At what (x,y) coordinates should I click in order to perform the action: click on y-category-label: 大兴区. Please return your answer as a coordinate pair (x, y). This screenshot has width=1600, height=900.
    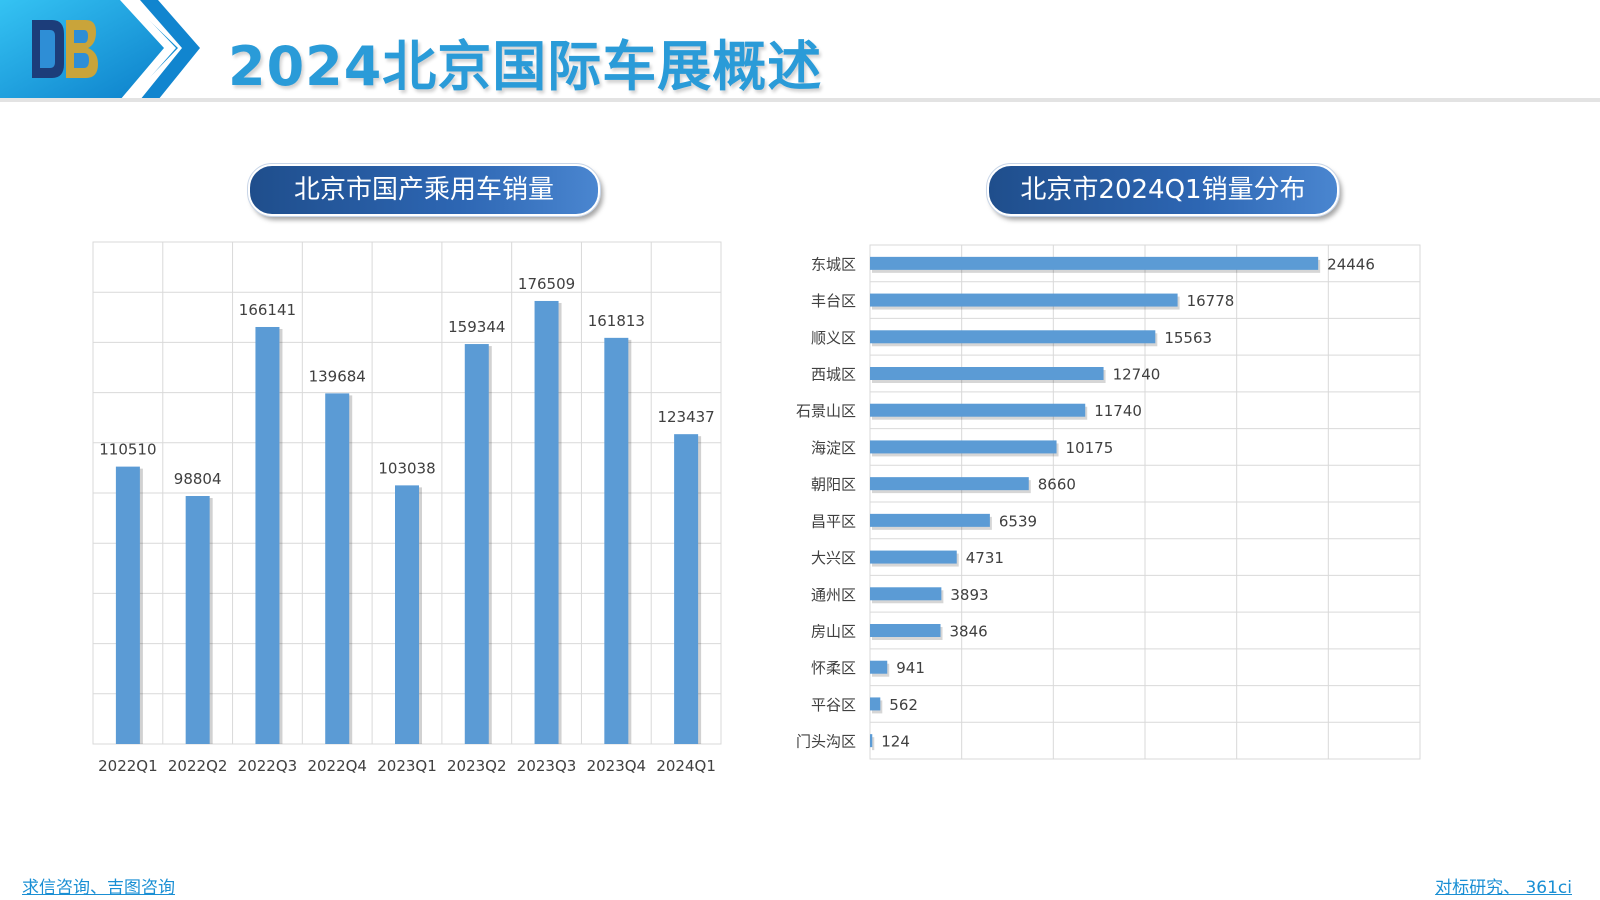
    Looking at the image, I should click on (833, 558).